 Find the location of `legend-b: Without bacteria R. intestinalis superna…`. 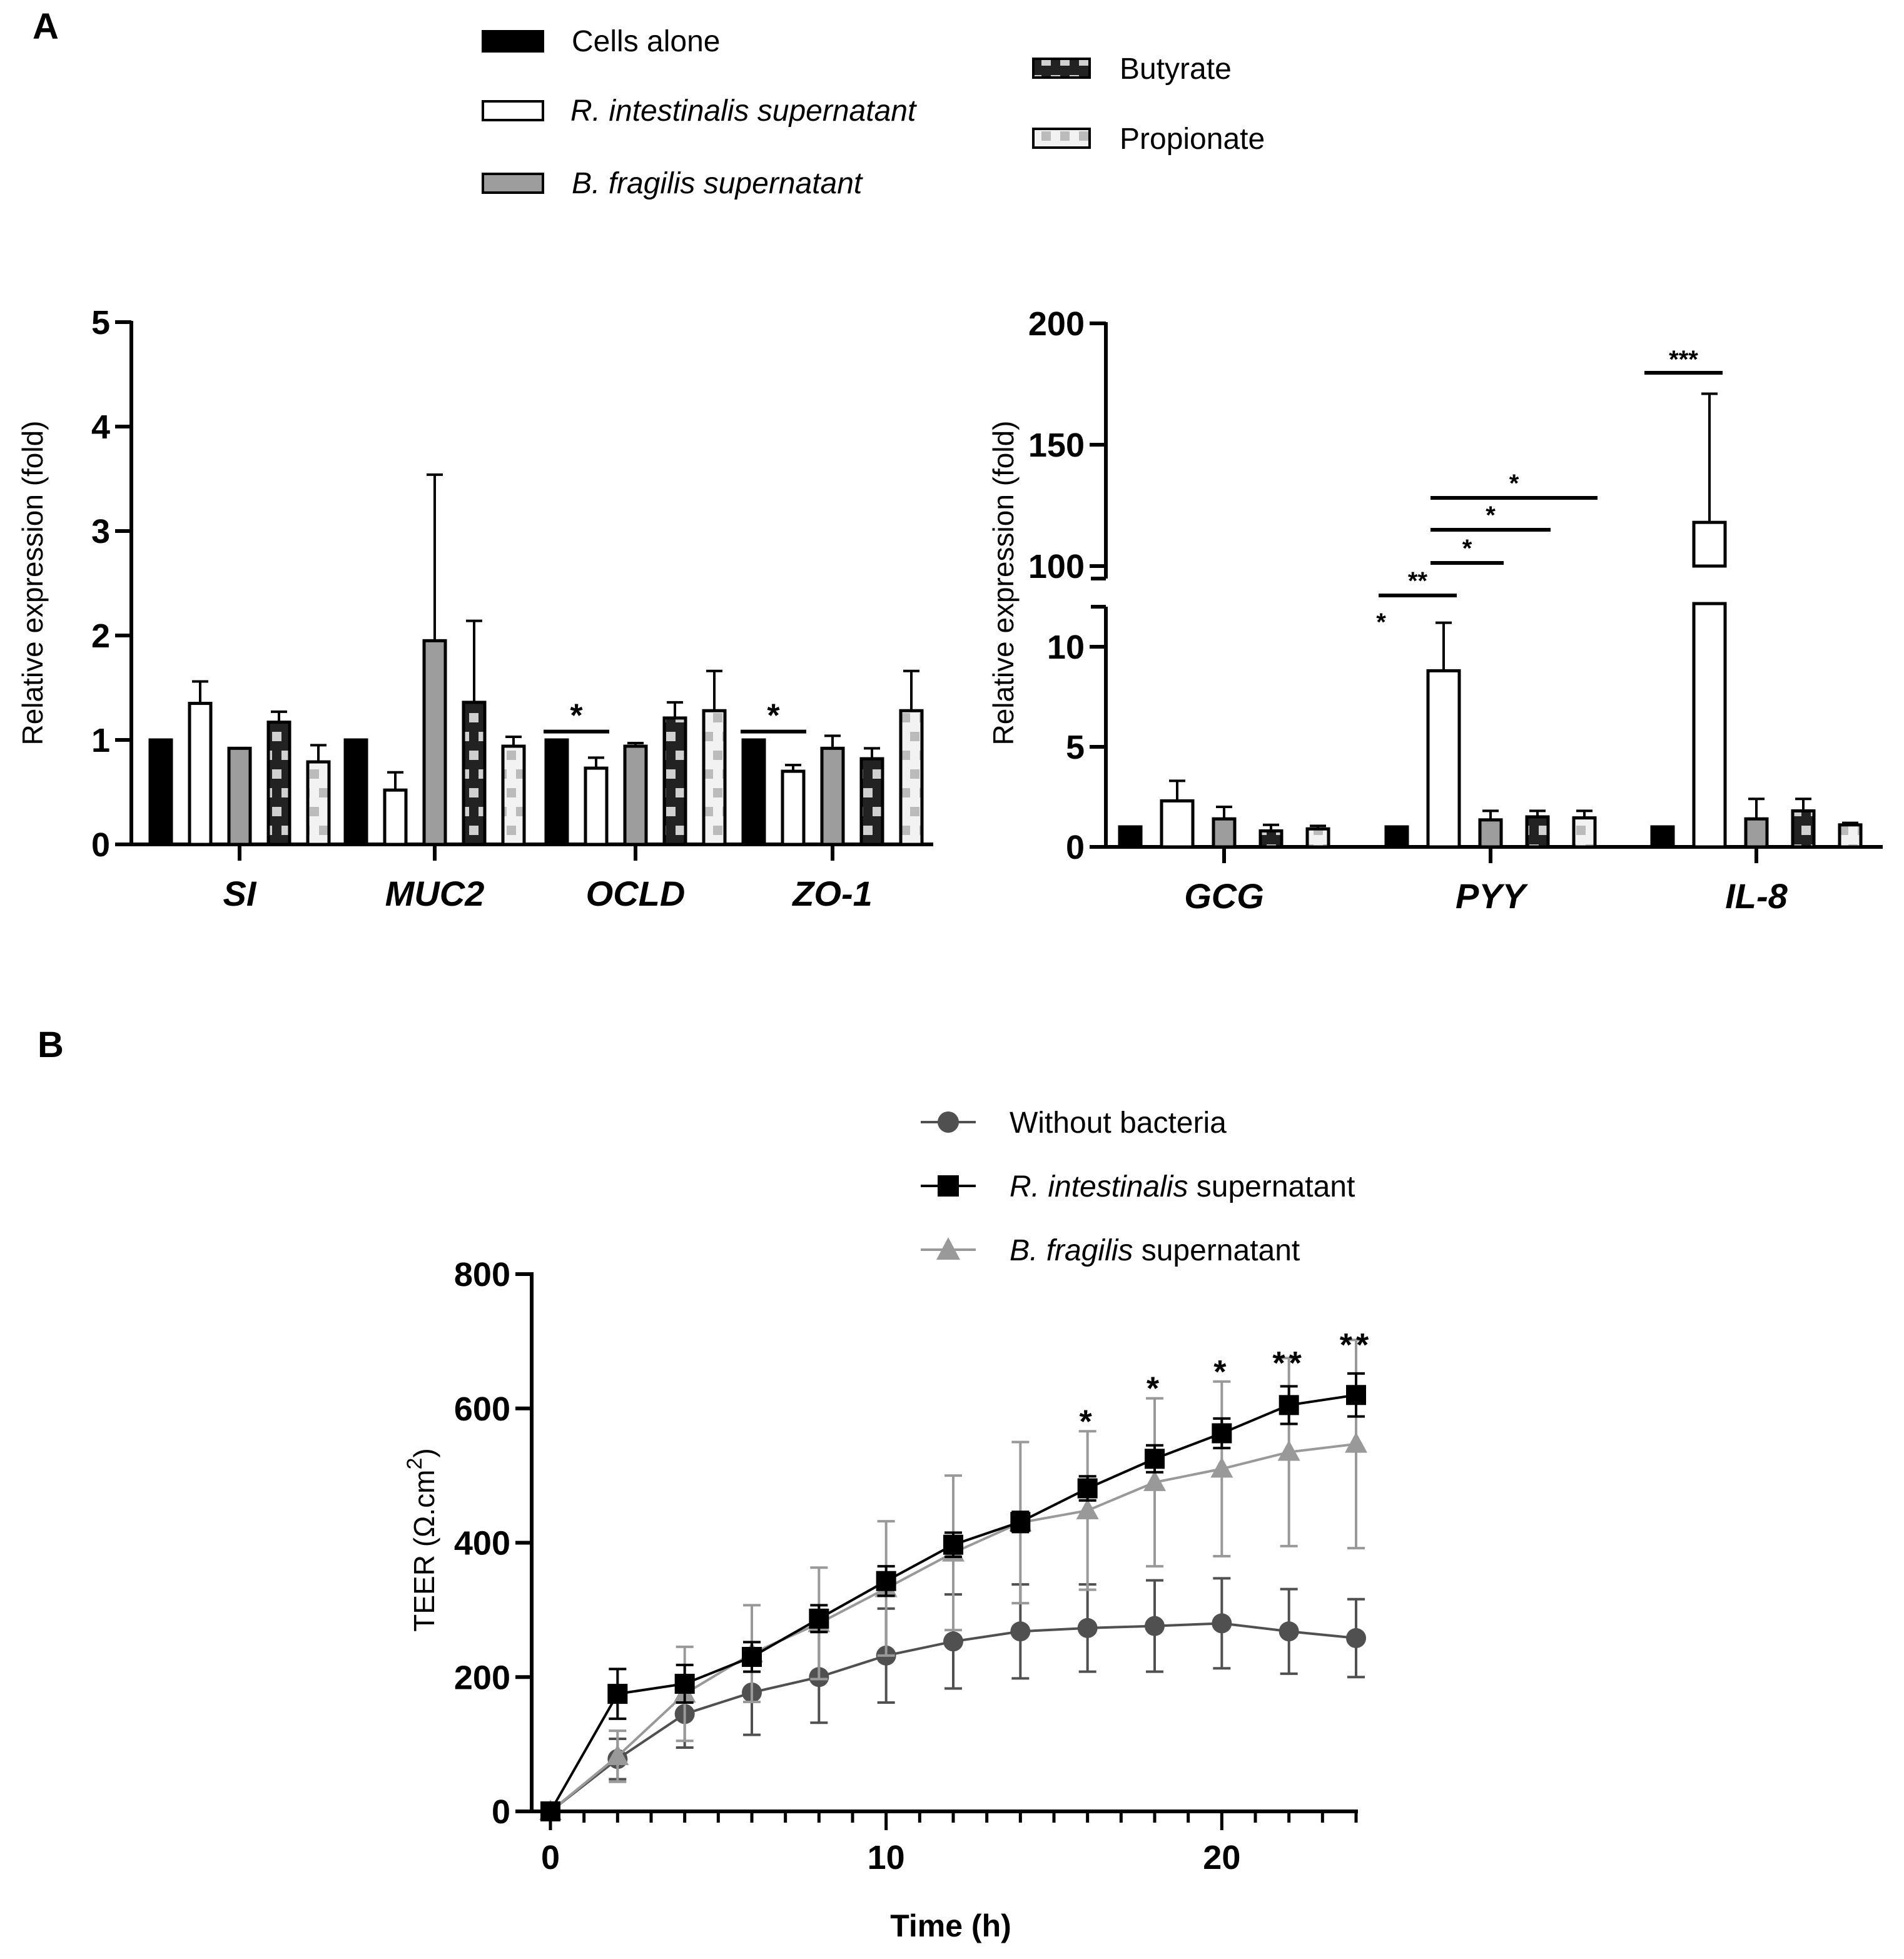

legend-b: Without bacteria R. intestinalis superna… is located at coordinates (1138, 1186).